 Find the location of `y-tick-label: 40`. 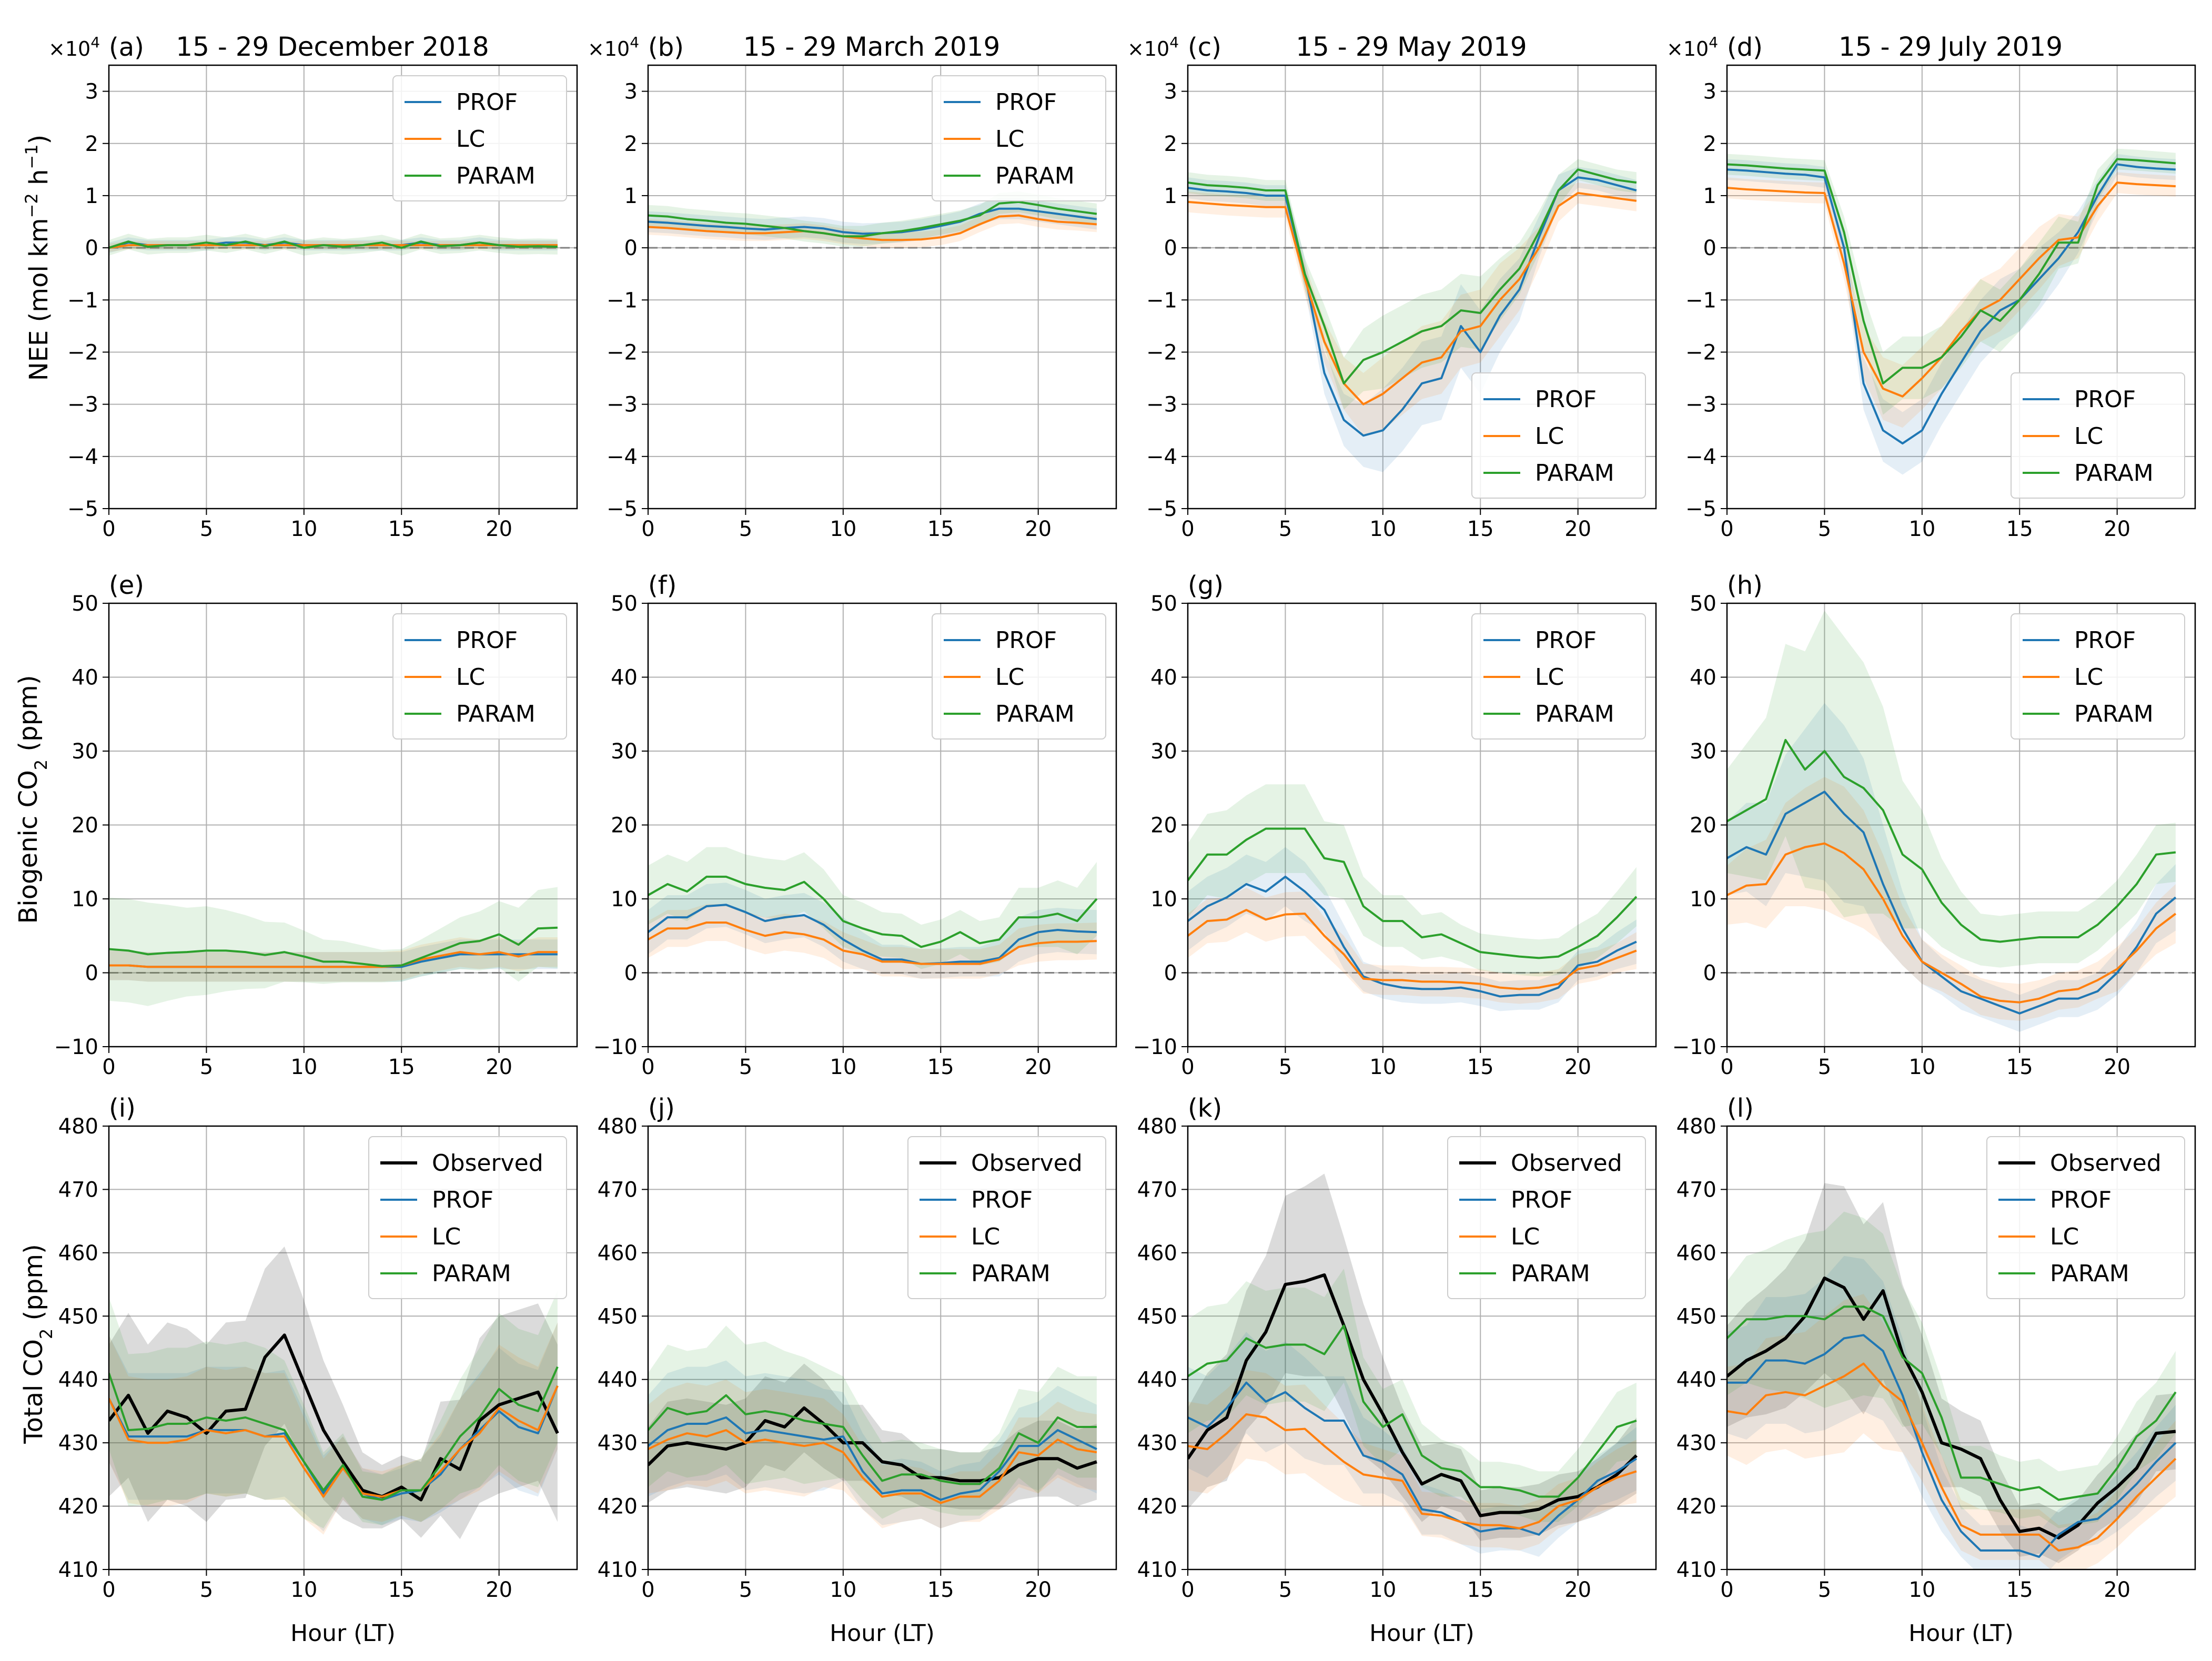

y-tick-label: 40 is located at coordinates (1163, 678).